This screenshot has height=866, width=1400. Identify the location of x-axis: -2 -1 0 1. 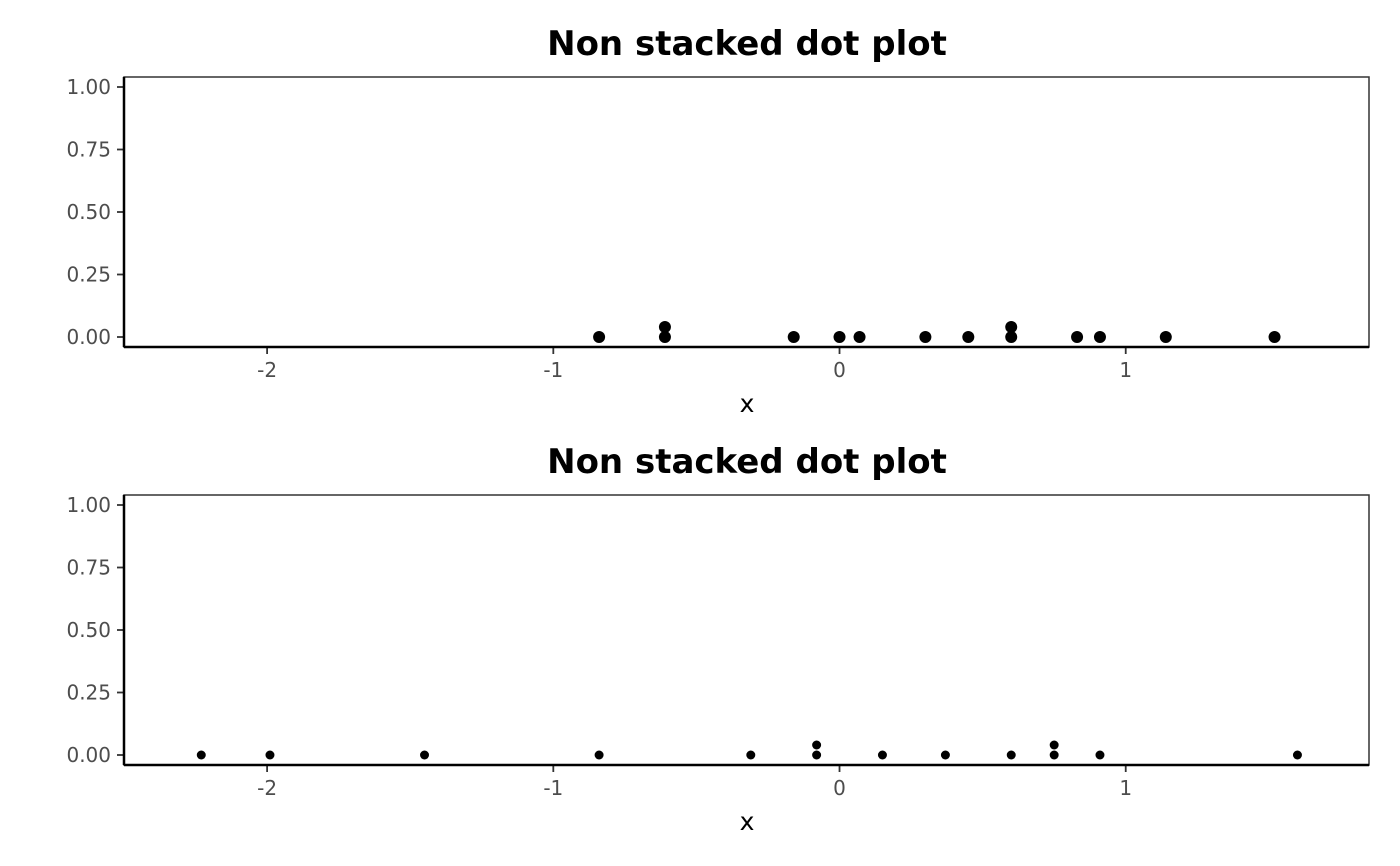
(694, 782).